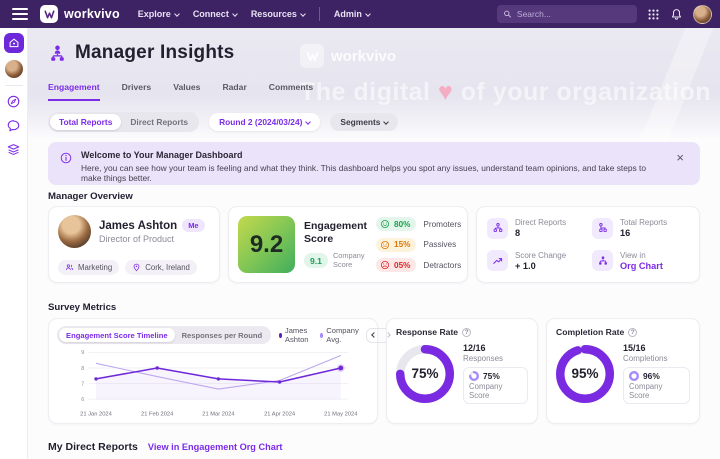 The height and width of the screenshot is (459, 720). I want to click on legend-dot-primary, so click(280, 335).